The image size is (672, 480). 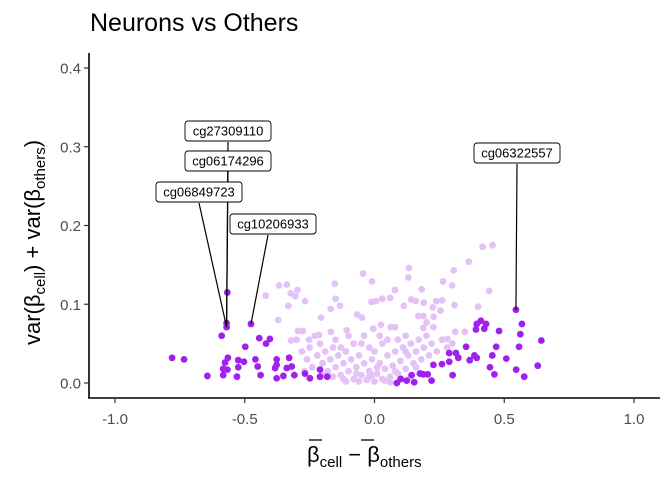 What do you see at coordinates (70, 226) in the screenshot?
I see `y-tick-label: 0.2` at bounding box center [70, 226].